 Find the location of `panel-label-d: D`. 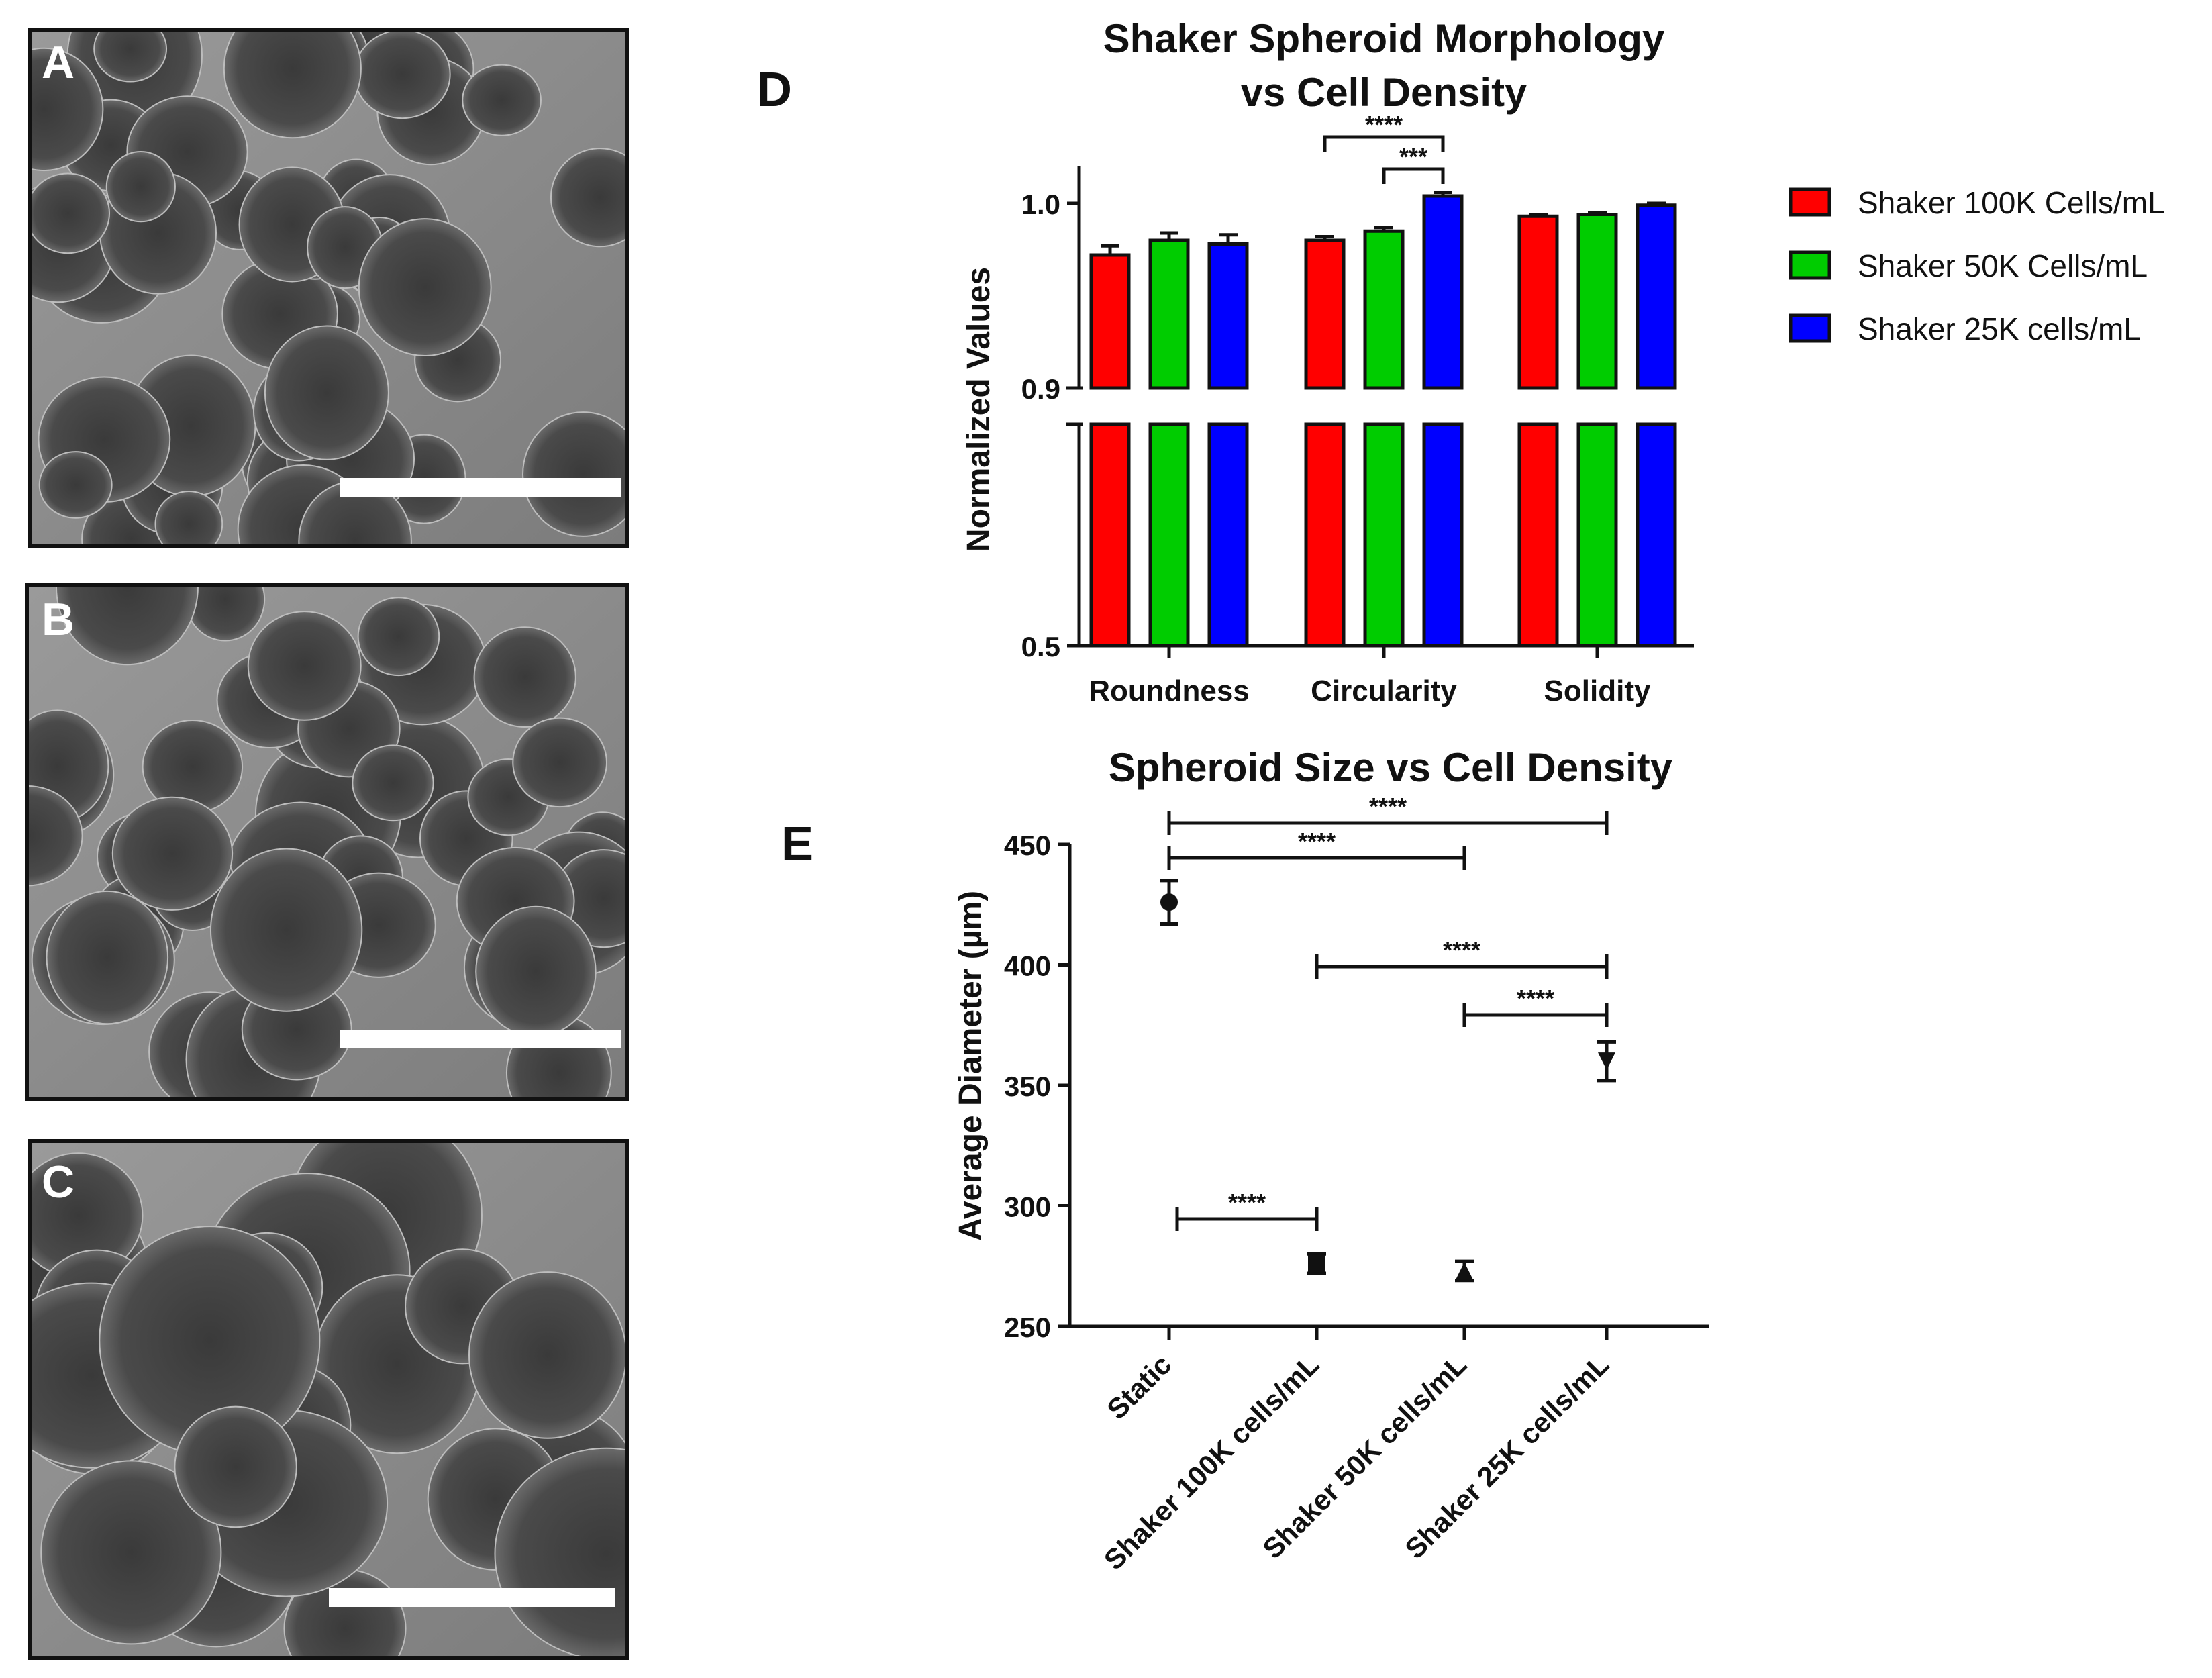

panel-label-d: D is located at coordinates (775, 90).